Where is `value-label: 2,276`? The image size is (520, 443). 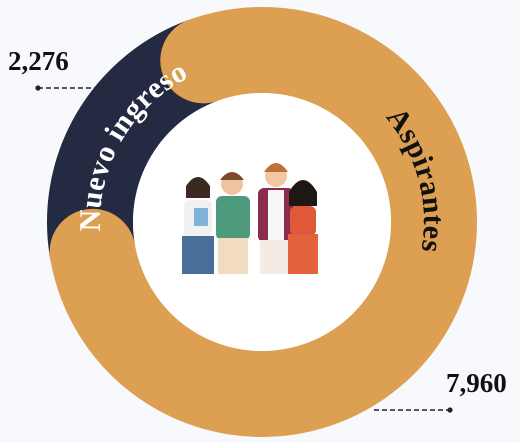 value-label: 2,276 is located at coordinates (38, 61).